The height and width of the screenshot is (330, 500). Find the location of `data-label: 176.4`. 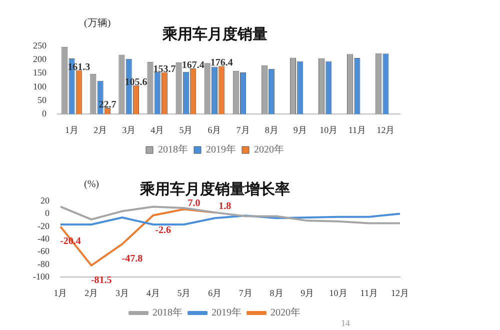

data-label: 176.4 is located at coordinates (221, 63).